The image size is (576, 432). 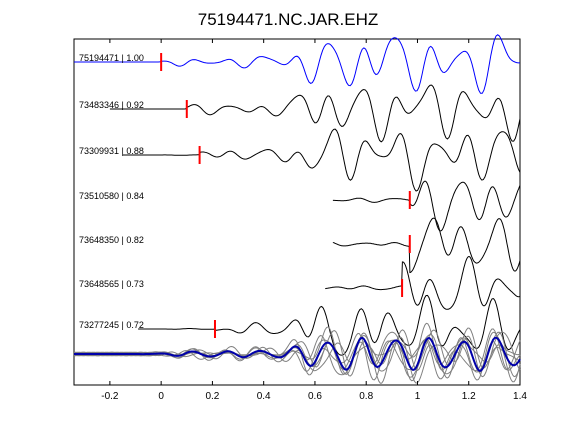 I want to click on stack-layer, so click(x=297, y=353).